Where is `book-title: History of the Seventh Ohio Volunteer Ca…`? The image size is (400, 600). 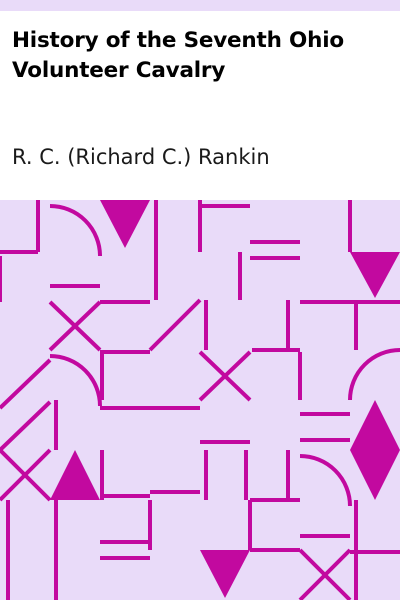 book-title: History of the Seventh Ohio Volunteer Ca… is located at coordinates (178, 55).